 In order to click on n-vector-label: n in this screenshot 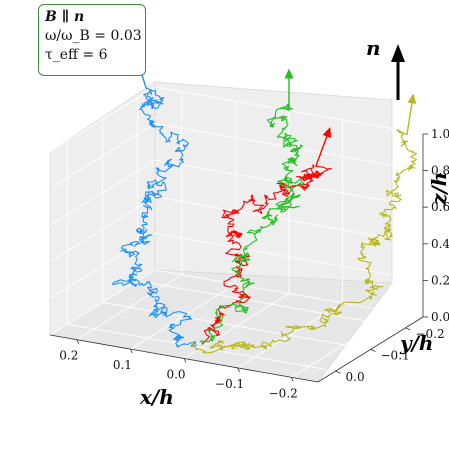, I will do `click(373, 48)`.